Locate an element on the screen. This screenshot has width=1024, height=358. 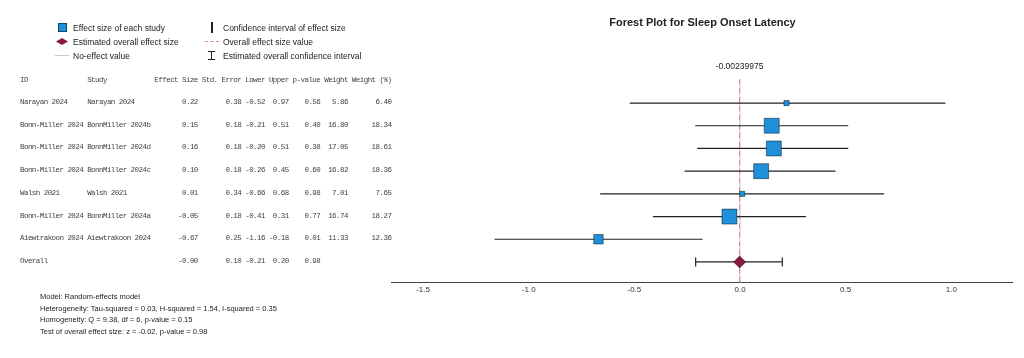
x-tick-label: 0.0 is located at coordinates (740, 290).